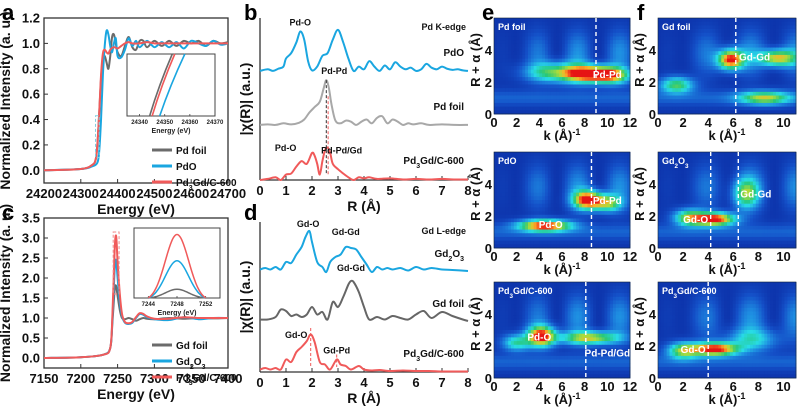  I want to click on wt-x-axis-label: k (Å)-1, so click(562, 135).